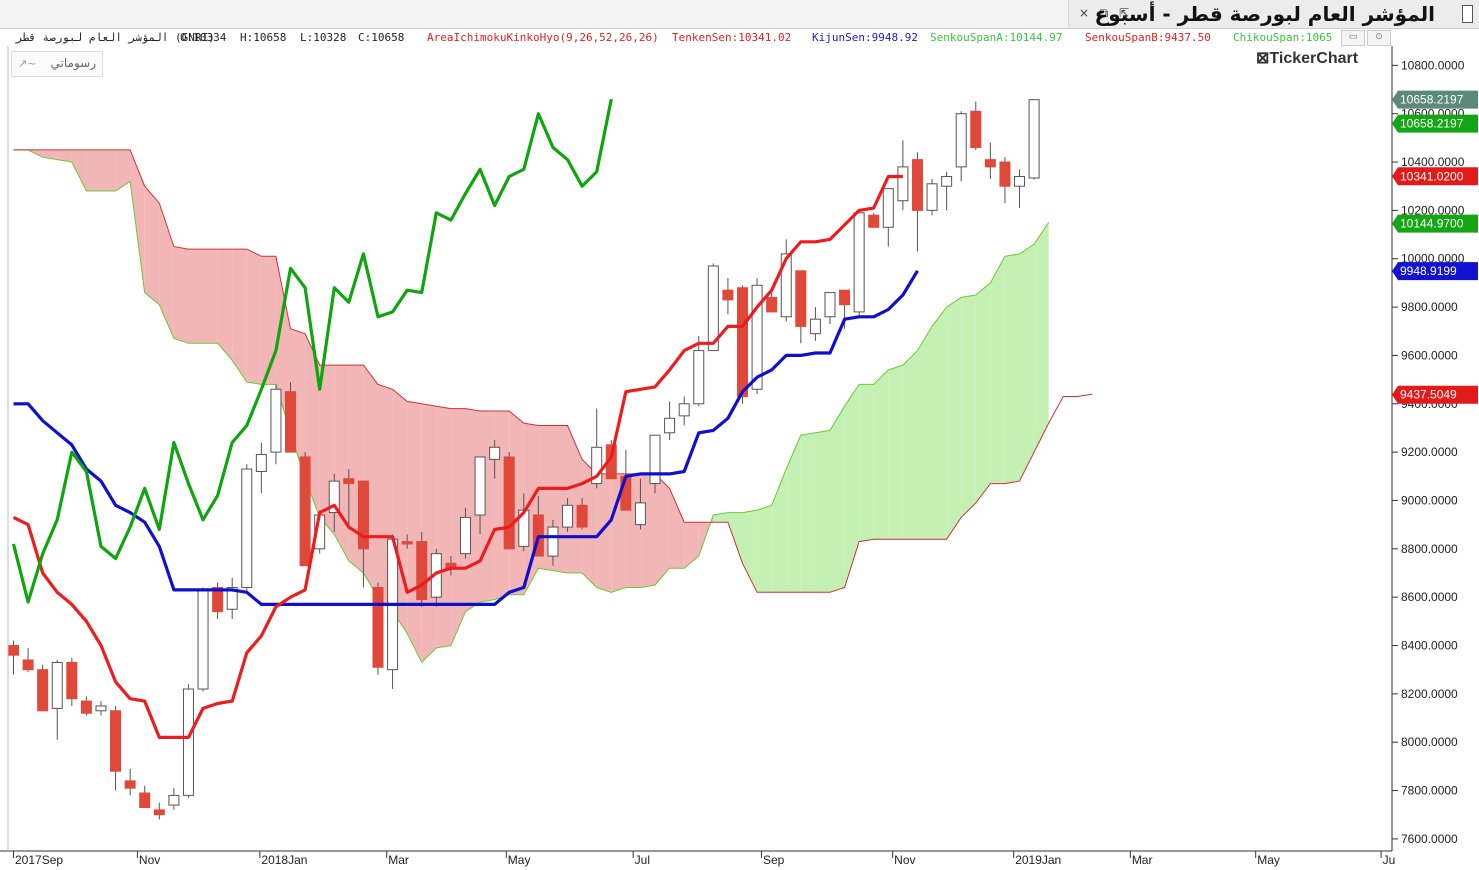  Describe the element at coordinates (1428, 395) in the screenshot. I see `price-badge-label: 9437.5049` at that location.